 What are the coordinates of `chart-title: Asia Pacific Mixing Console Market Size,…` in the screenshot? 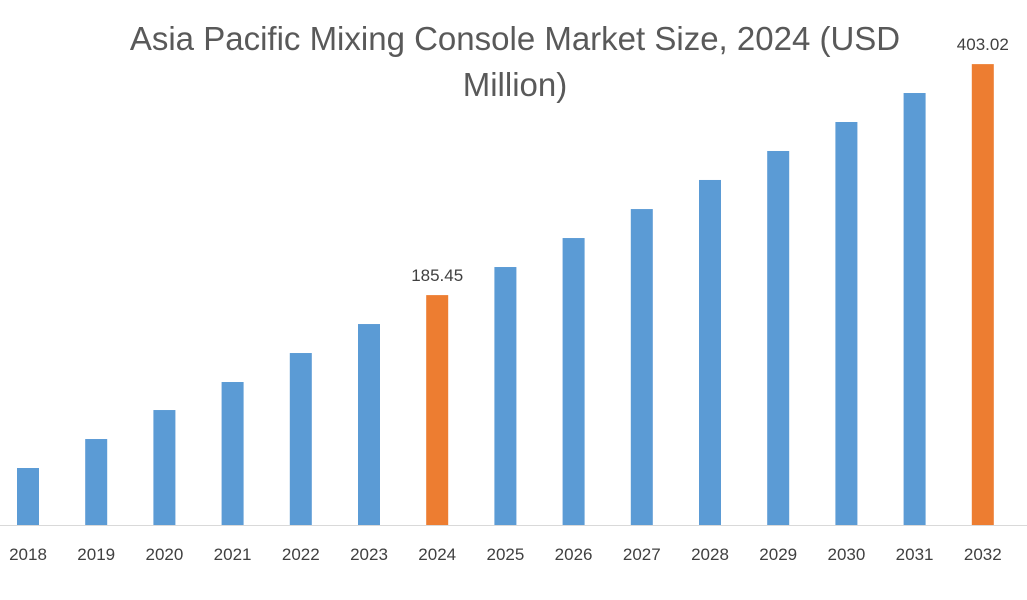 It's located at (515, 61).